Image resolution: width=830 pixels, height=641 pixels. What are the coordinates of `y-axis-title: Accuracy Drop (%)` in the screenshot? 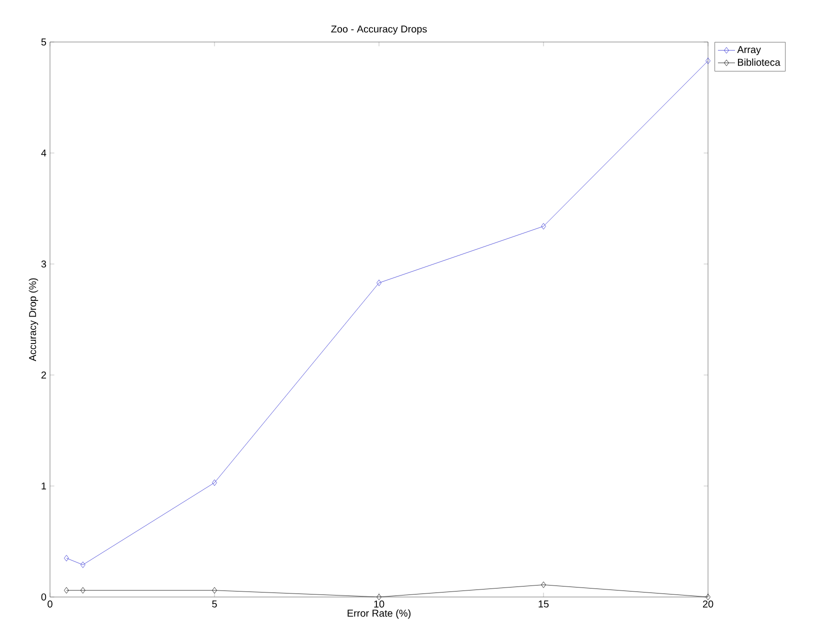 It's located at (33, 320).